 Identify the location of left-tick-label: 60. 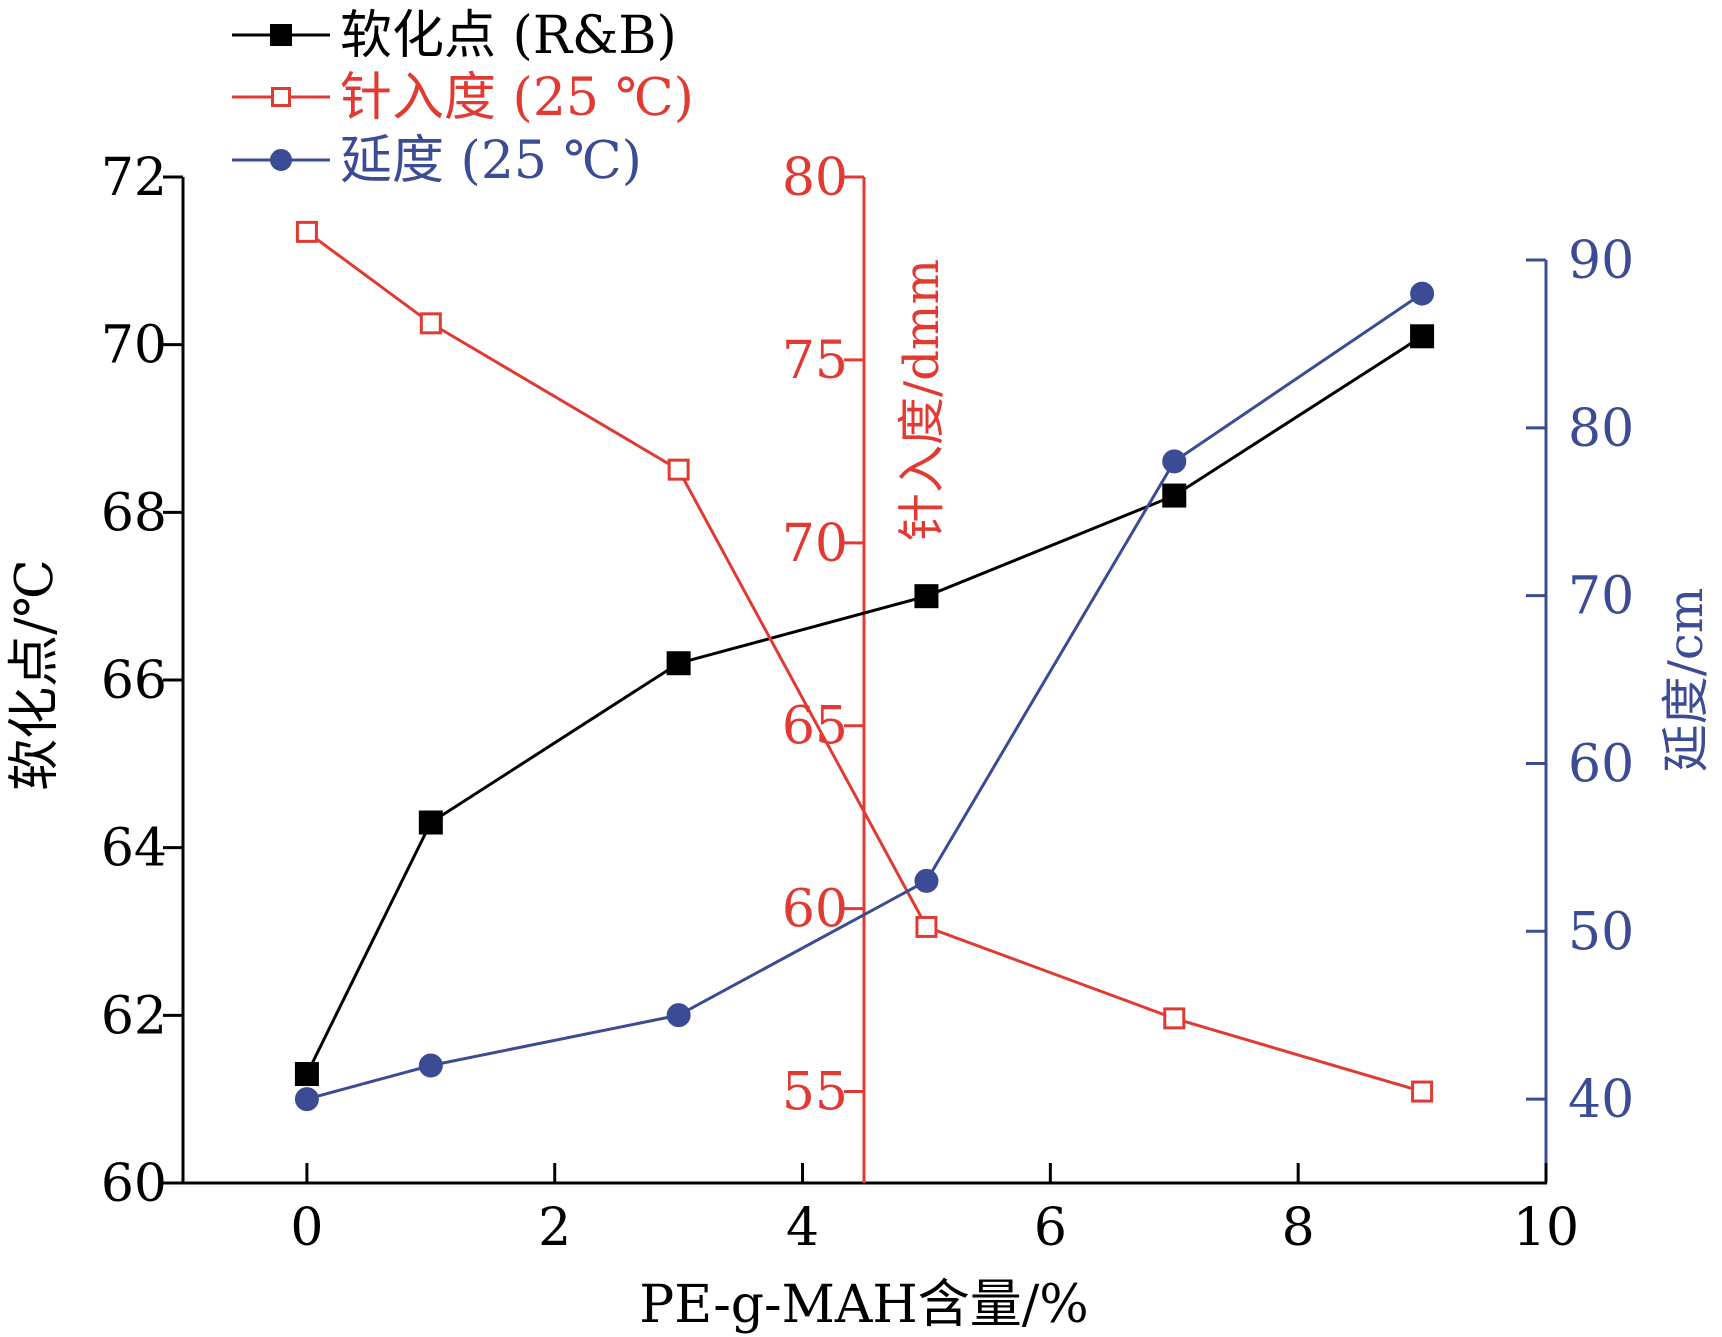
(134, 1184).